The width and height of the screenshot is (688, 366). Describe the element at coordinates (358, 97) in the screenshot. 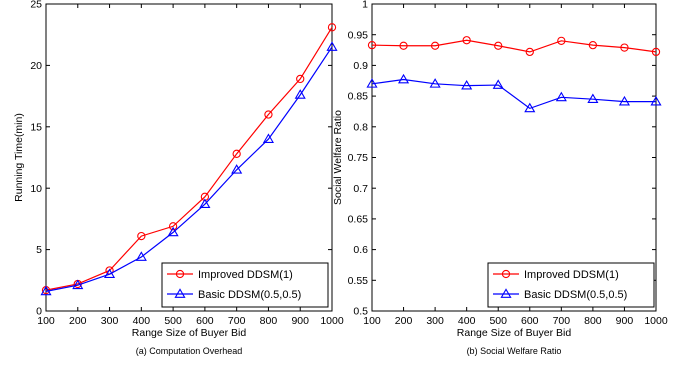

I see `y-tick-label: 0.85` at that location.